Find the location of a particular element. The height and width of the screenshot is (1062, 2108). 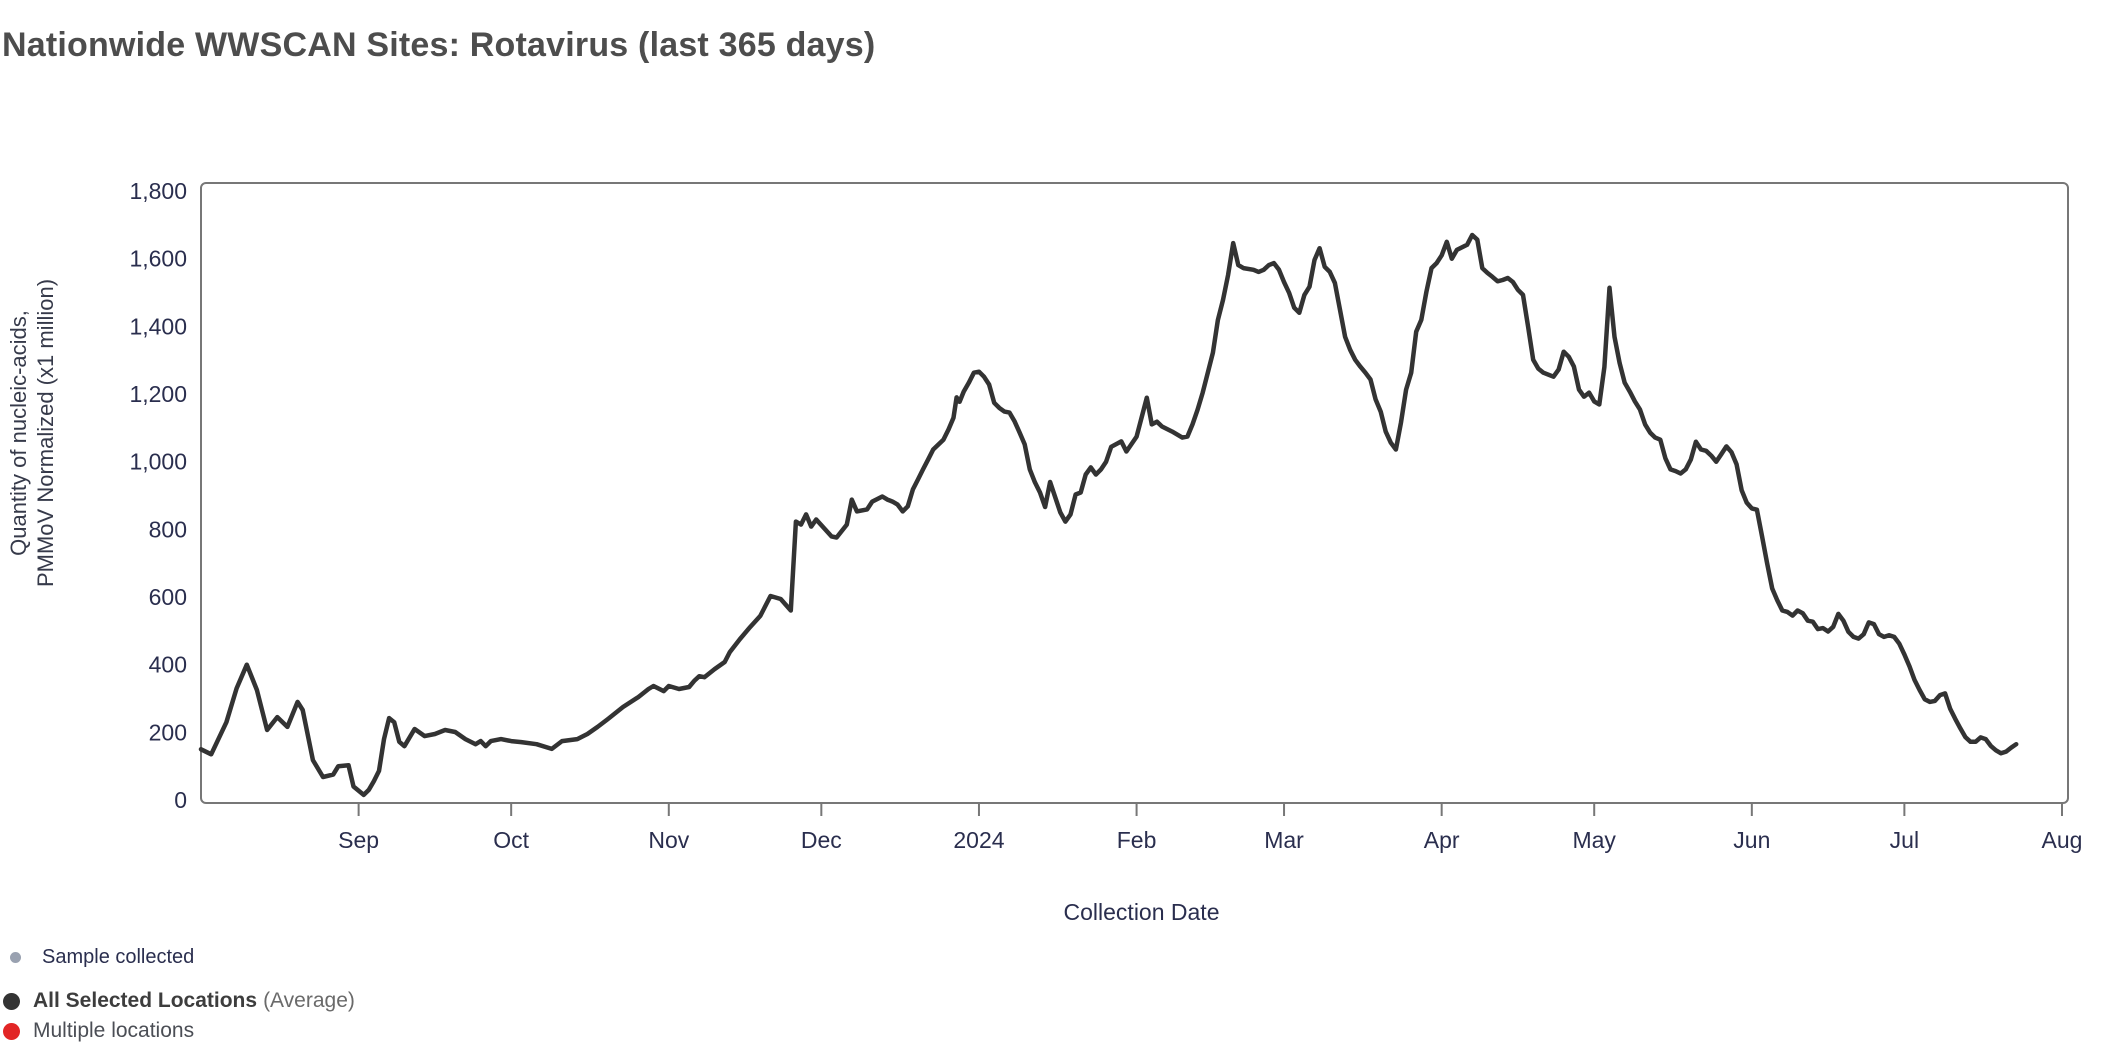

x-axis-title: Collection Date is located at coordinates (1142, 912).